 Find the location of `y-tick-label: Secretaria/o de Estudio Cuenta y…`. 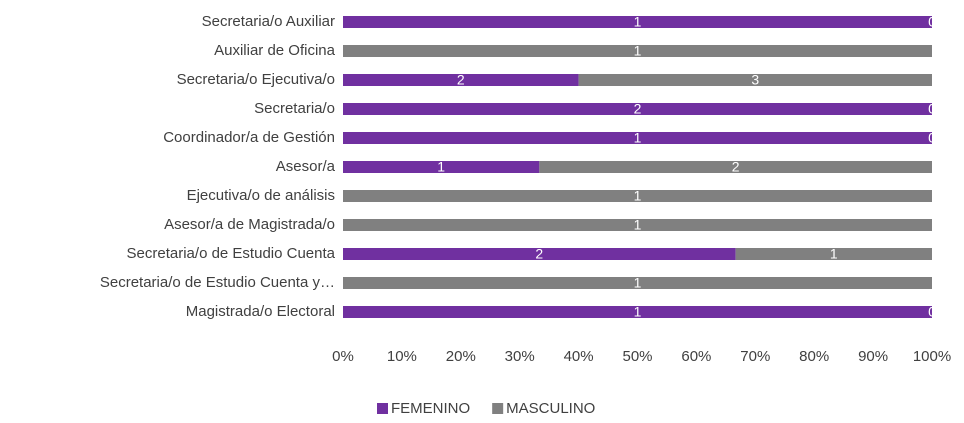

y-tick-label: Secretaria/o de Estudio Cuenta y… is located at coordinates (217, 282).